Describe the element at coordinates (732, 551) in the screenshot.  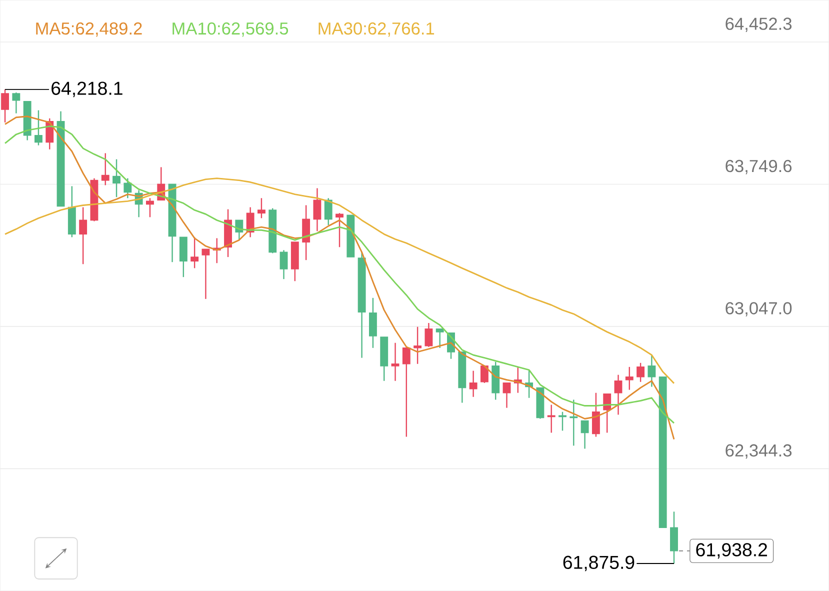
I see `text: 61,938.2` at that location.